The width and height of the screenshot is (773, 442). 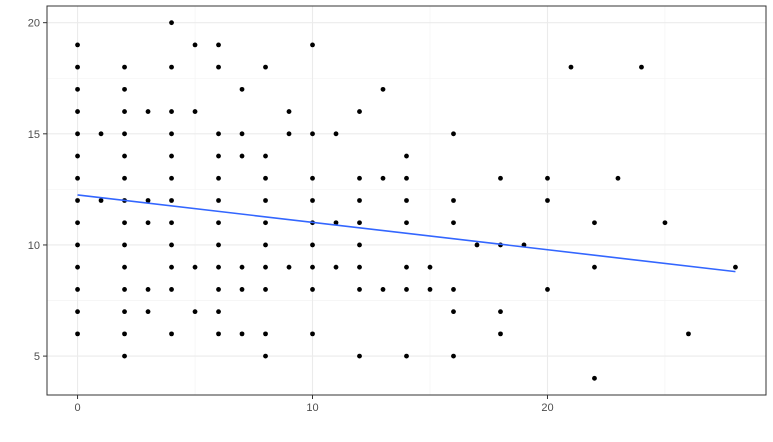 I want to click on y-tick-label: 5, so click(x=37, y=357).